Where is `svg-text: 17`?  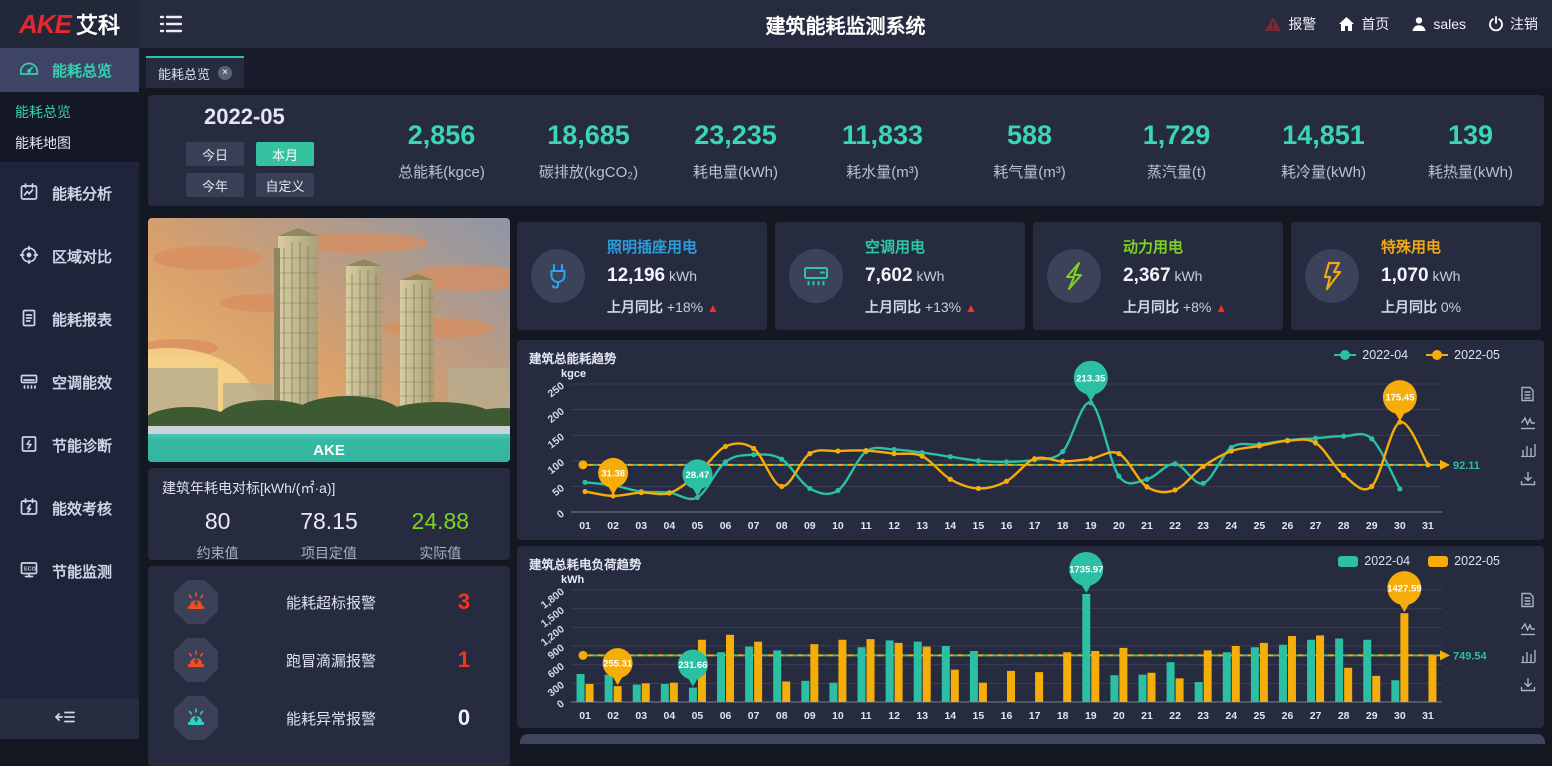
svg-text: 17 is located at coordinates (1035, 526).